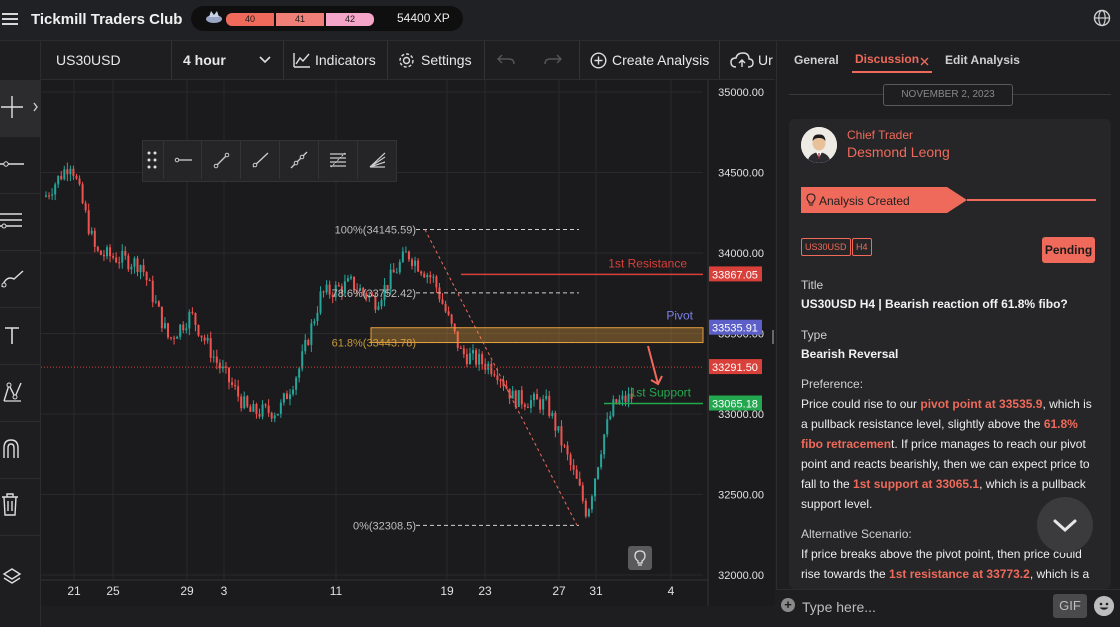 This screenshot has height=627, width=1120. Describe the element at coordinates (832, 384) in the screenshot. I see `preference-label: Preference:` at that location.